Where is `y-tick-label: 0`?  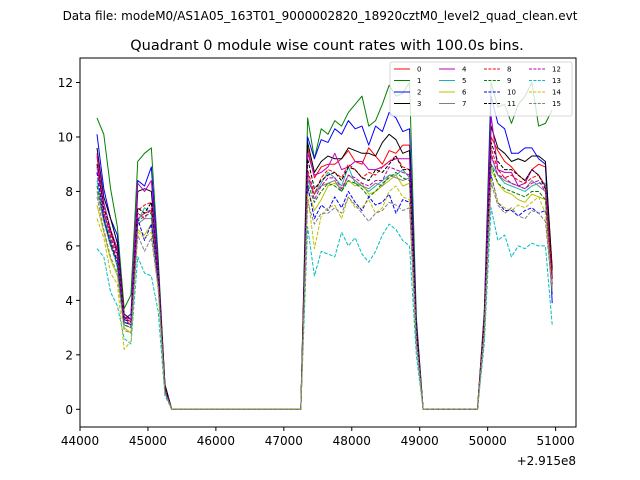
y-tick-label: 0 is located at coordinates (69, 410).